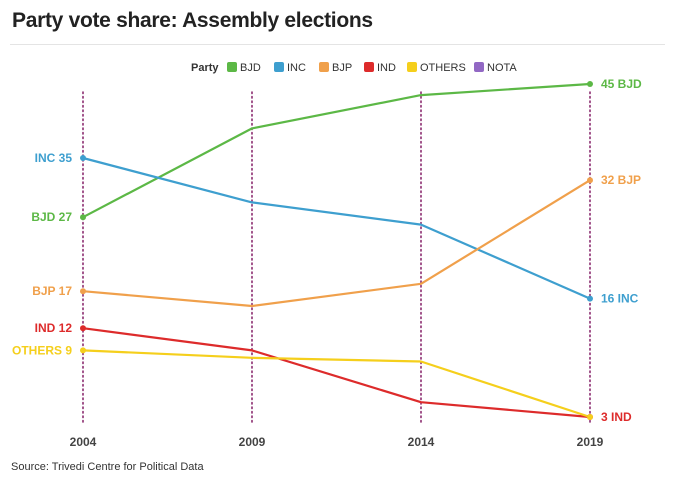 The height and width of the screenshot is (483, 675). I want to click on chart-legend: Party BJD INC BJP IND OTHERS NOTA, so click(354, 68).